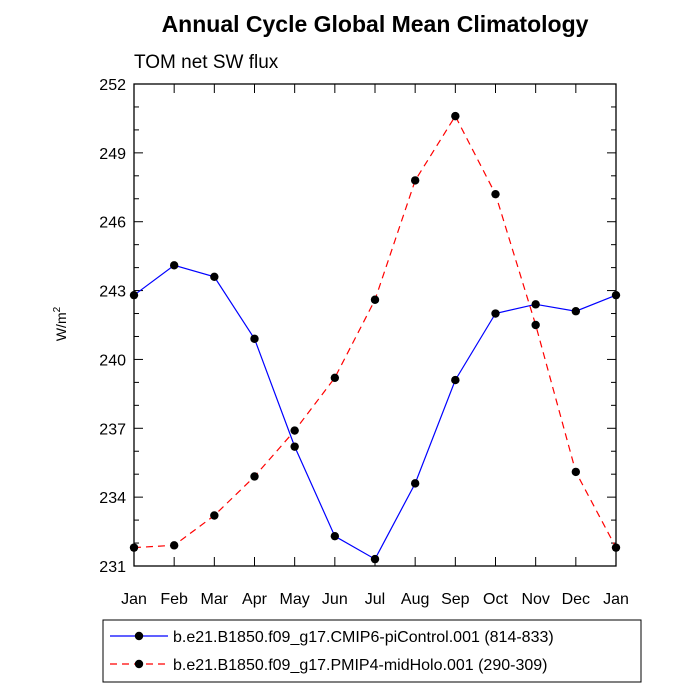  Describe the element at coordinates (112, 292) in the screenshot. I see `y-tick-label: 243` at that location.